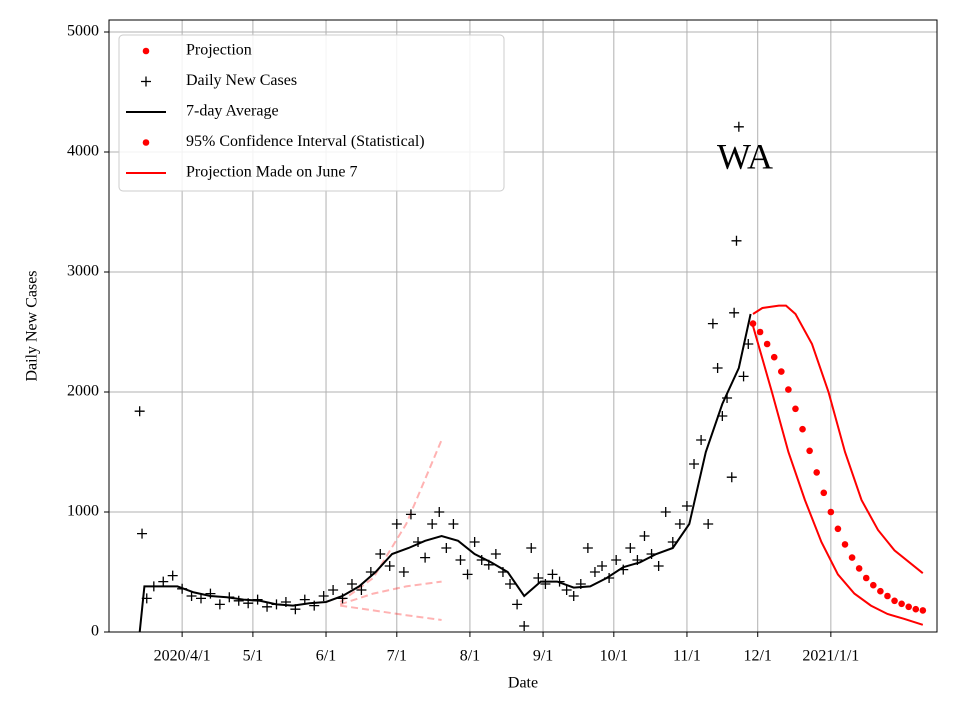 This screenshot has width=960, height=720. What do you see at coordinates (305, 141) in the screenshot?
I see `legend-label: 95% Confidence Interval (Statistical)` at bounding box center [305, 141].